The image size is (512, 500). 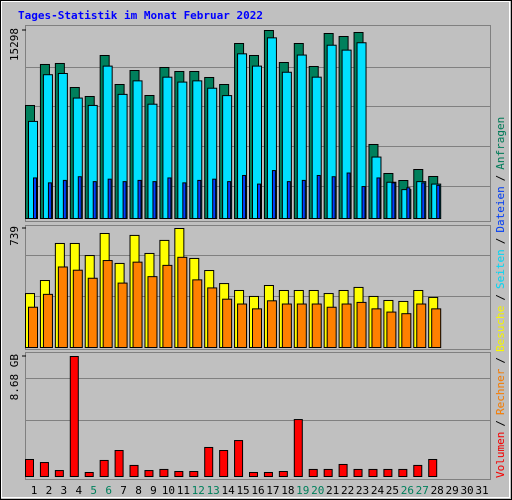 I want to click on x-tick-label: 4, so click(x=78, y=490).